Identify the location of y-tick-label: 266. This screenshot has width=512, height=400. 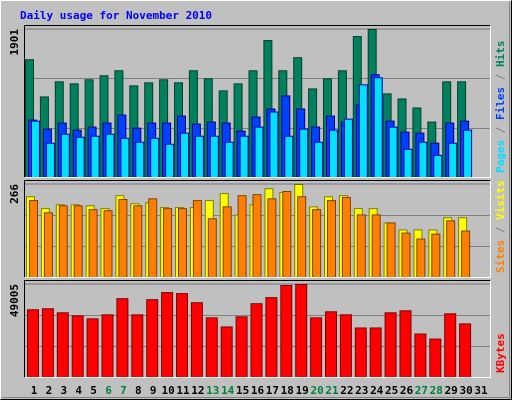
(14, 194).